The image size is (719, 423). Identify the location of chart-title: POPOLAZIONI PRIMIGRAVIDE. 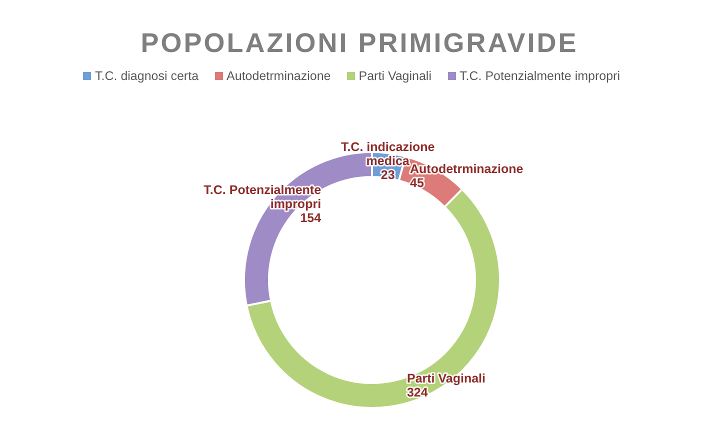
(360, 43).